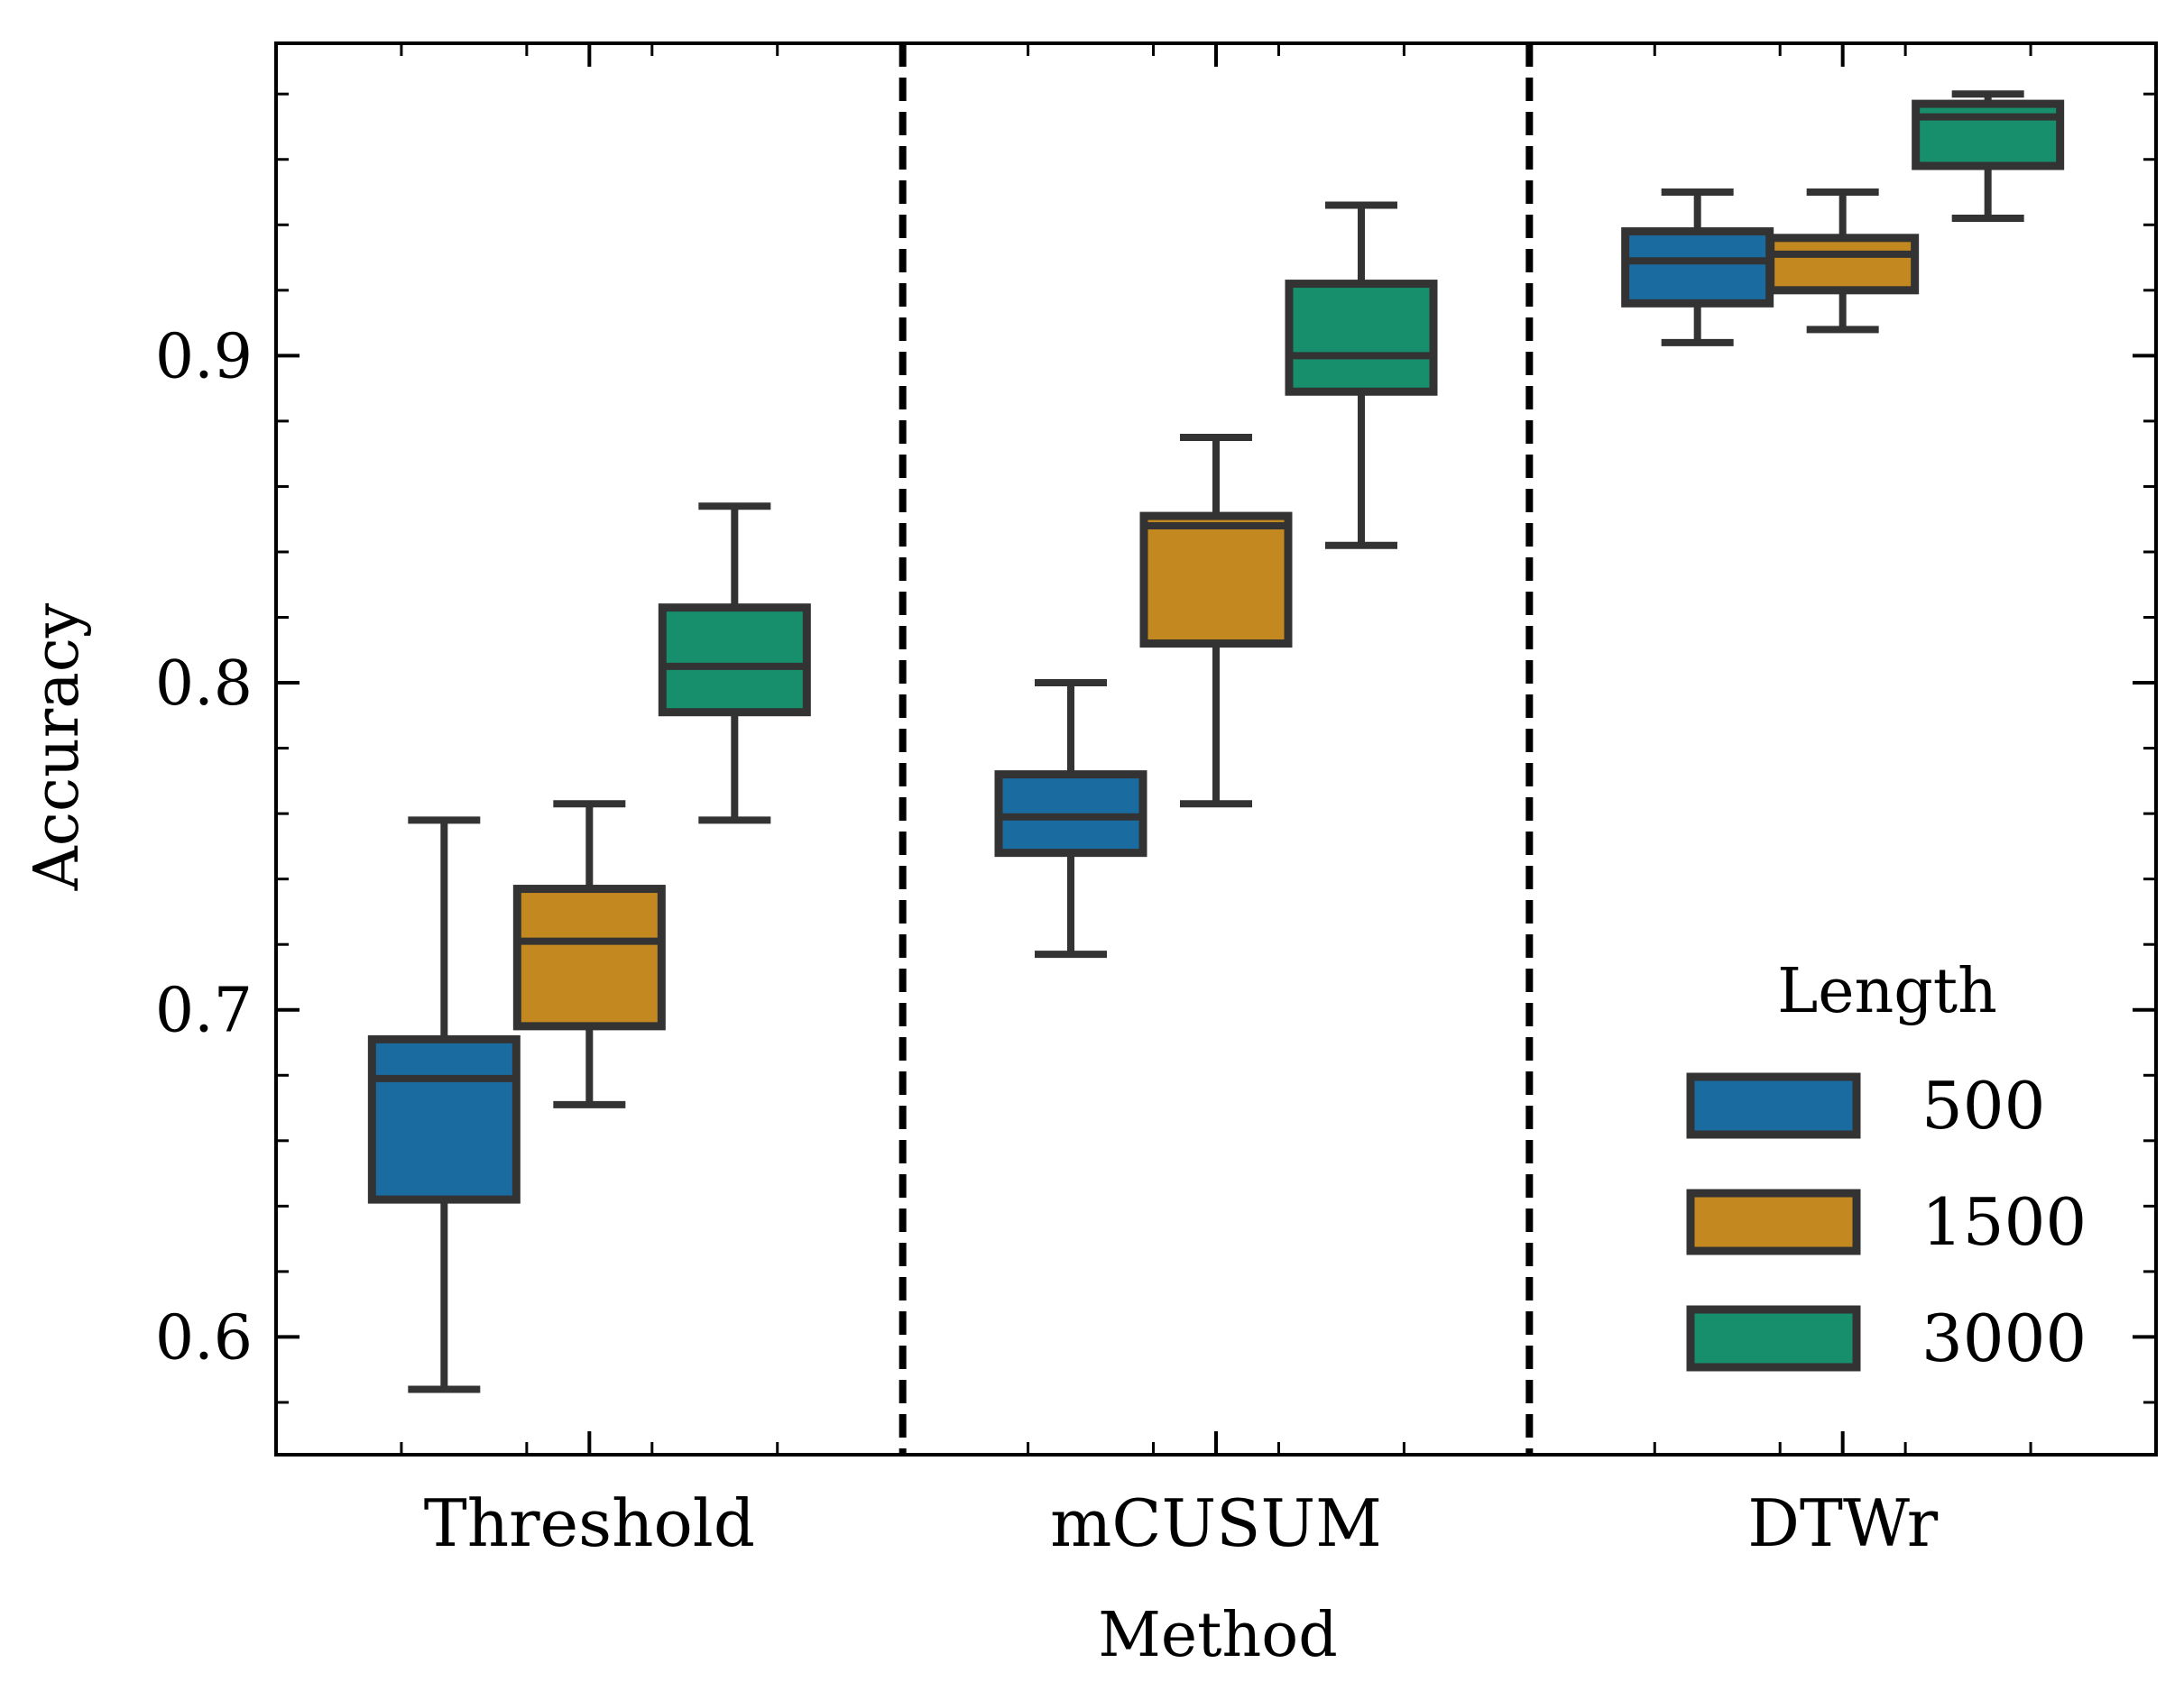 Image resolution: width=2184 pixels, height=1691 pixels. I want to click on box-500-DTWr, so click(1698, 267).